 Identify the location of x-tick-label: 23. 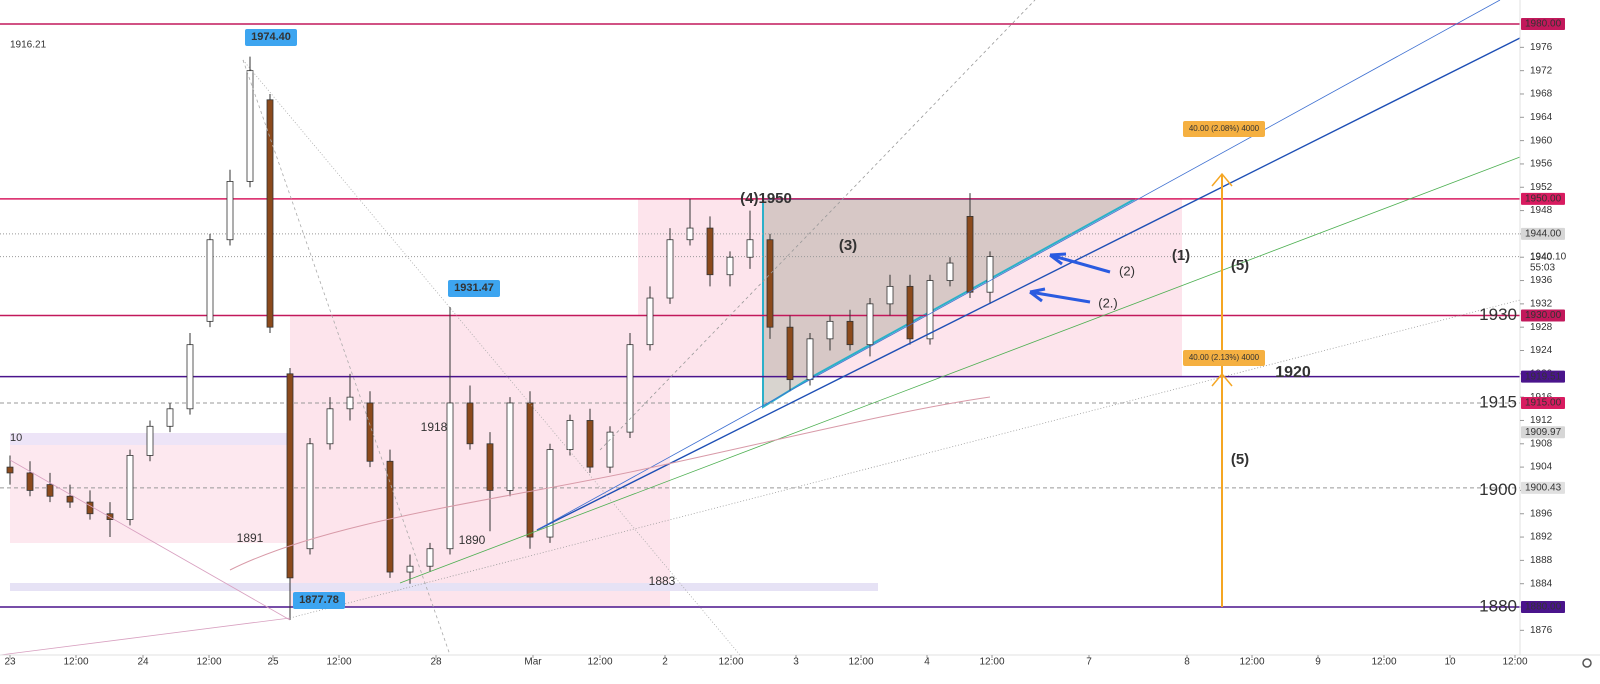
(10, 662).